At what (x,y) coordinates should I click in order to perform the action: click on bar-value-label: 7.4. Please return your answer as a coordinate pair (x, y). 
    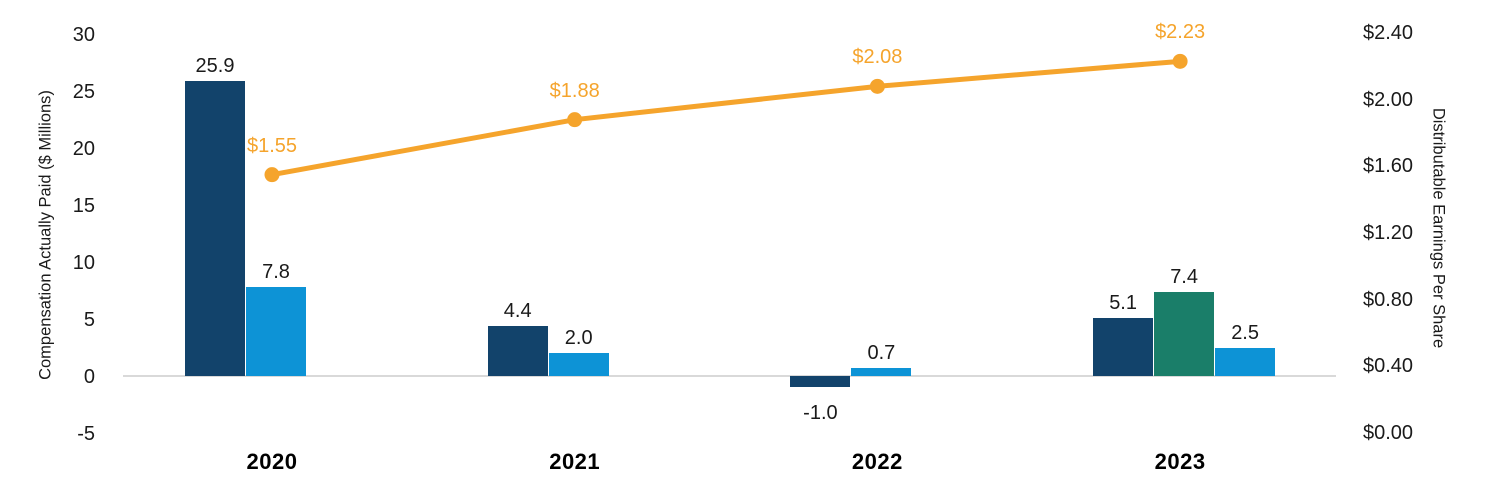
    Looking at the image, I should click on (1184, 276).